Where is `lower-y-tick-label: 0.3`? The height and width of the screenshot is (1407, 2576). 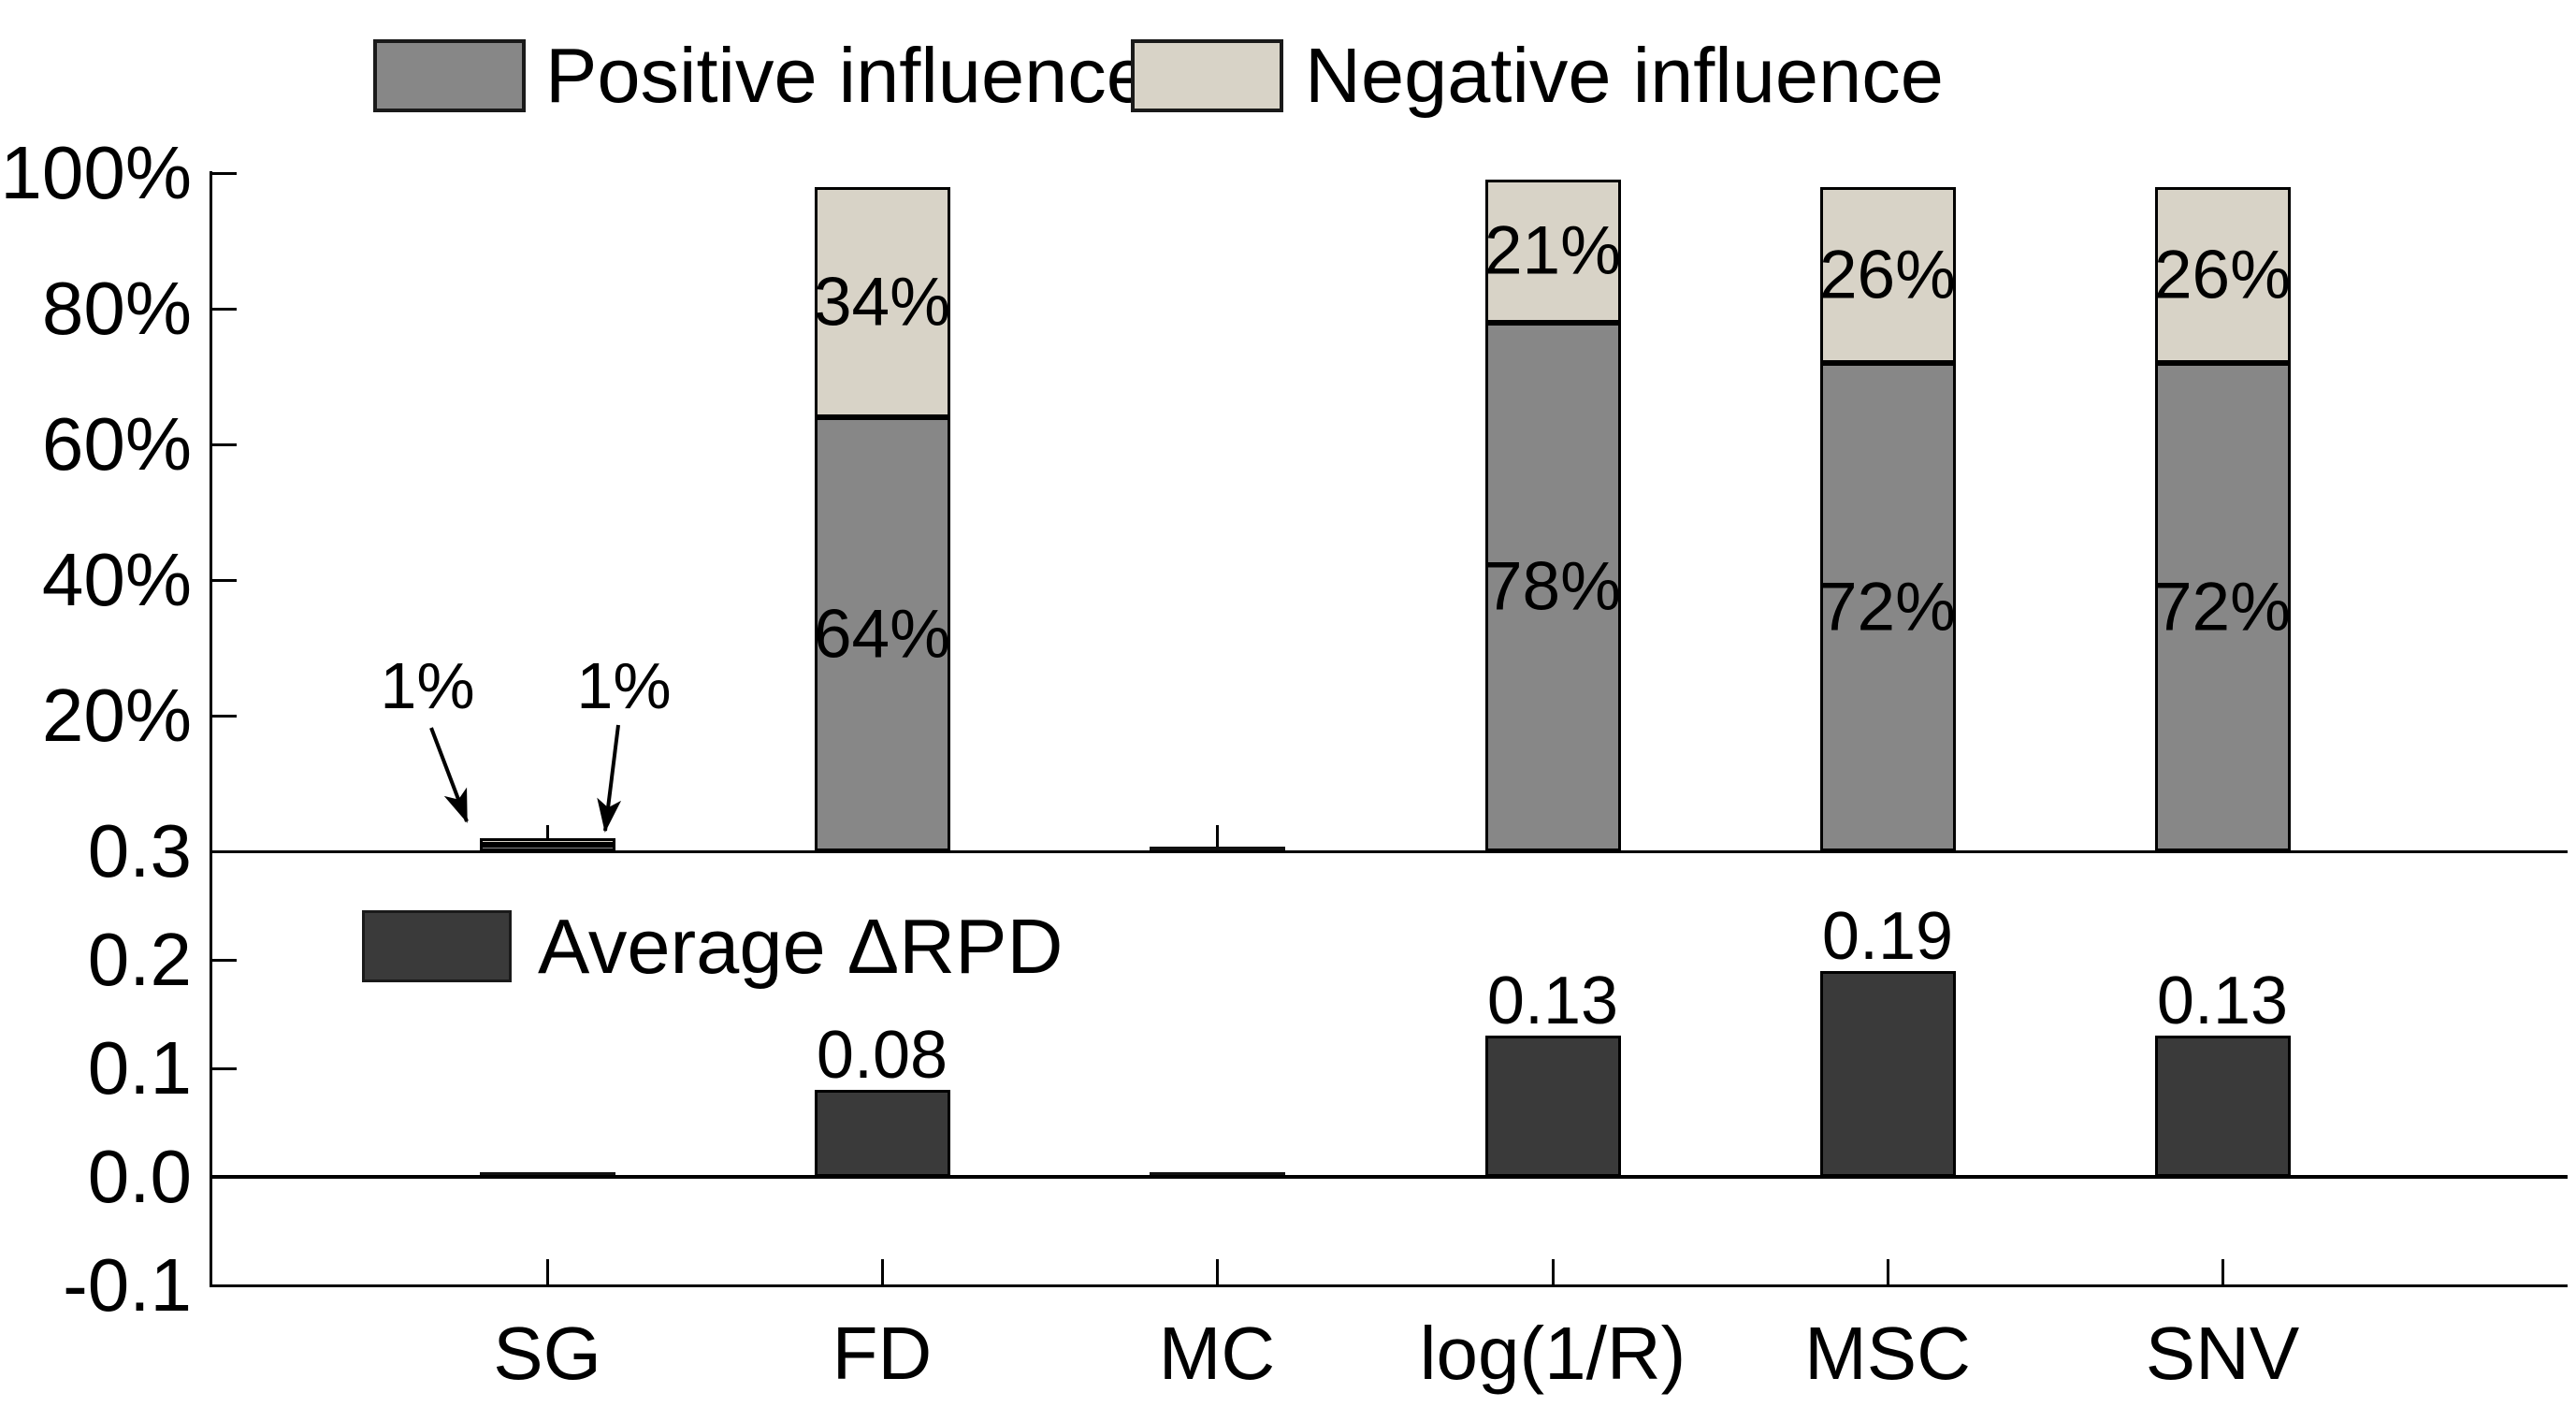
lower-y-tick-label: 0.3 is located at coordinates (139, 850).